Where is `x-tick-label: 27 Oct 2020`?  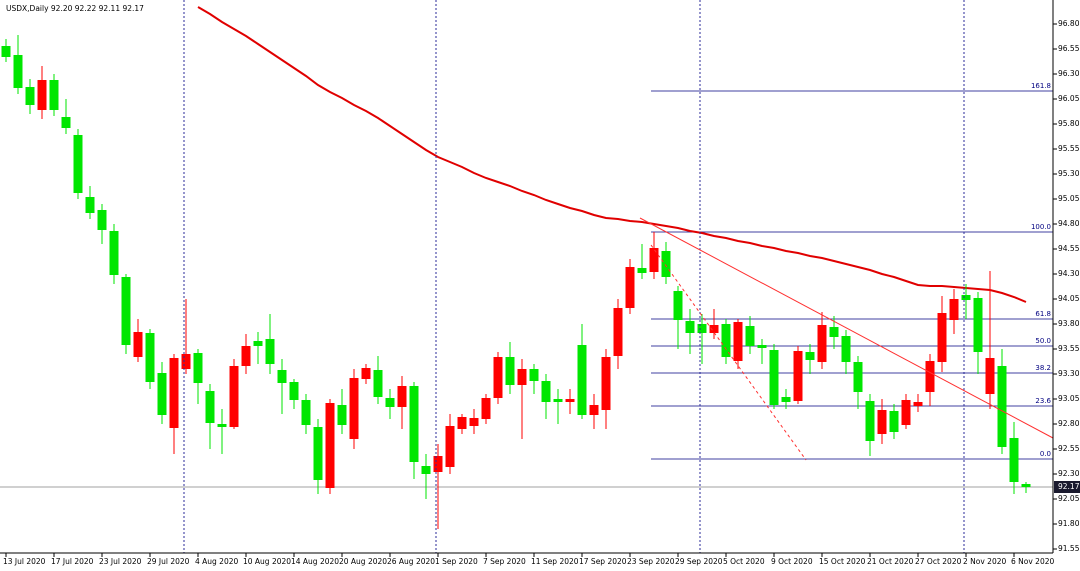
x-tick-label: 27 Oct 2020 is located at coordinates (938, 561).